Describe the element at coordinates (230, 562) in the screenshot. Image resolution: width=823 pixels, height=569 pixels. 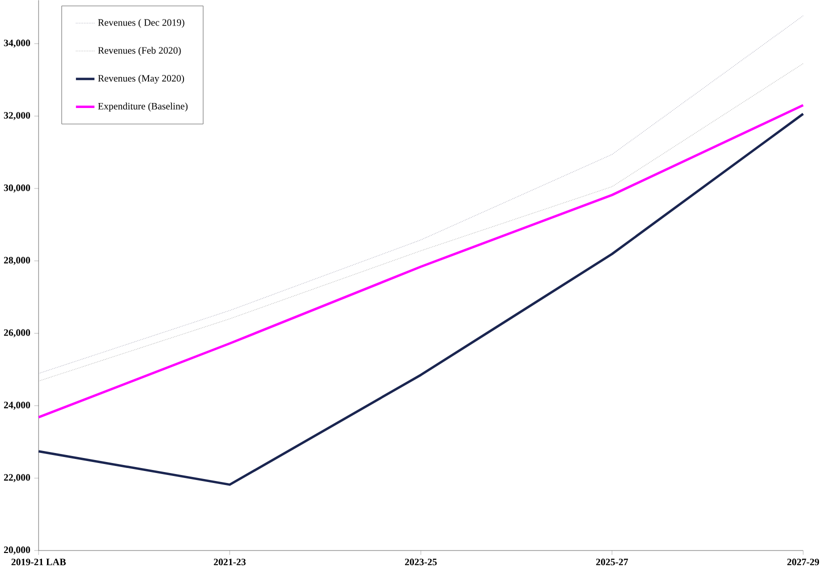
I see `x-tick-label: 2021-23` at that location.